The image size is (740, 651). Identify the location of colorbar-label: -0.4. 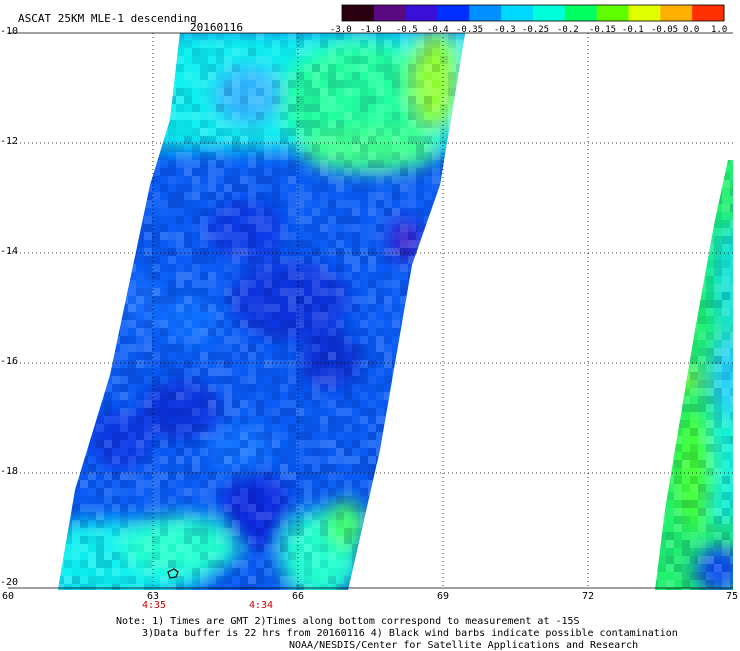
(438, 30).